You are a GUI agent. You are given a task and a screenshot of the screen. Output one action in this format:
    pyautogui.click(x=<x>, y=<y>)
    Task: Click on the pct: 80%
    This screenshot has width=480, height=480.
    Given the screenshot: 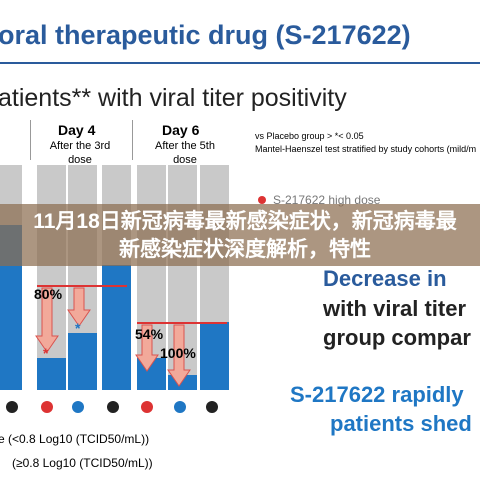 What is the action you would take?
    pyautogui.click(x=48, y=294)
    